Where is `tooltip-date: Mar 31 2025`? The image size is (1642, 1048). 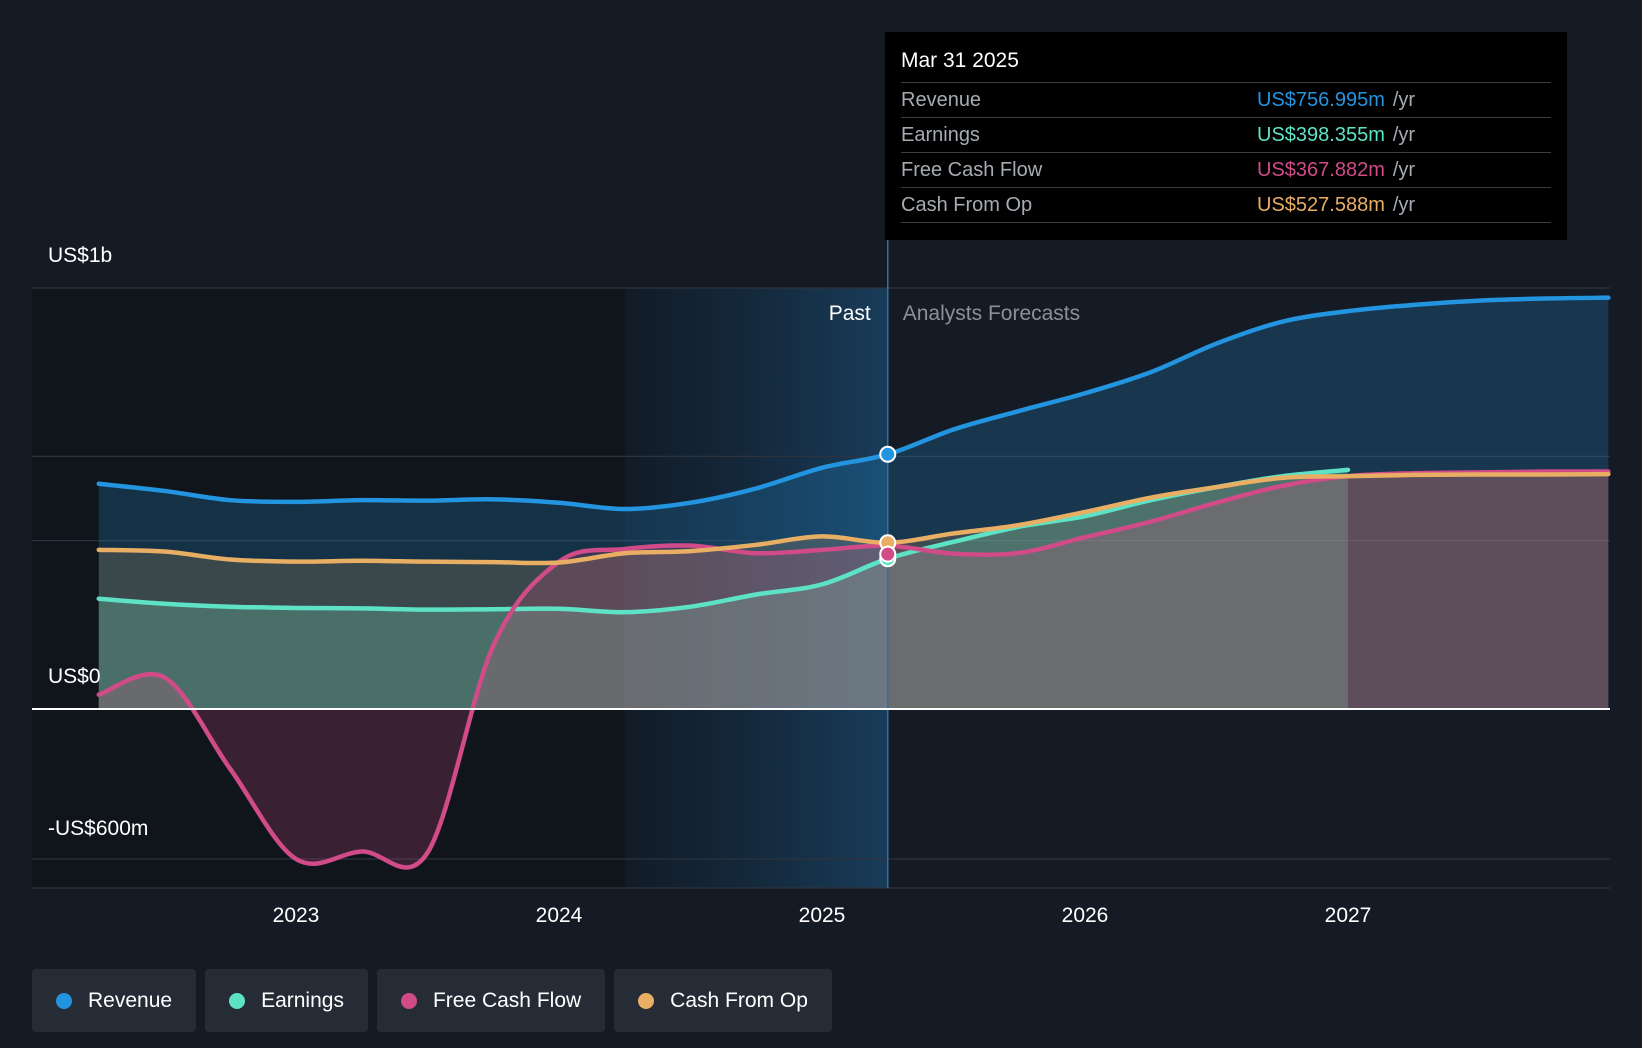 tooltip-date: Mar 31 2025 is located at coordinates (960, 60).